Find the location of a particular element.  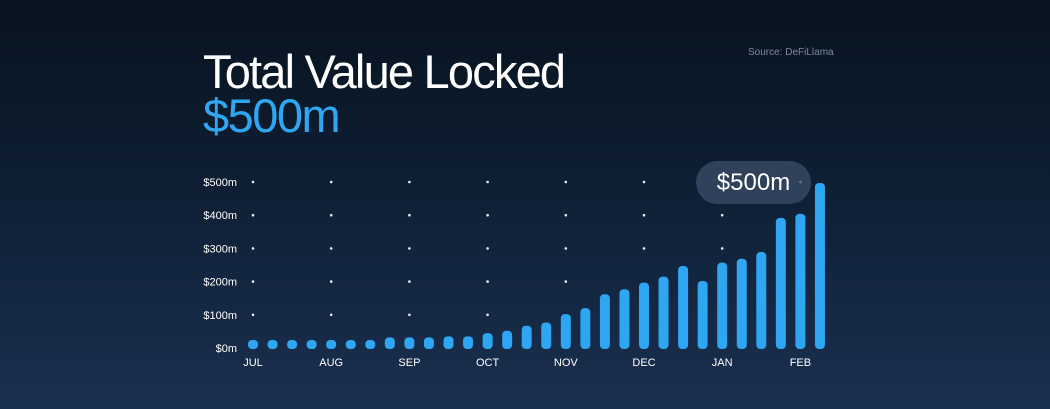

x-tick-label: JUL is located at coordinates (253, 363).